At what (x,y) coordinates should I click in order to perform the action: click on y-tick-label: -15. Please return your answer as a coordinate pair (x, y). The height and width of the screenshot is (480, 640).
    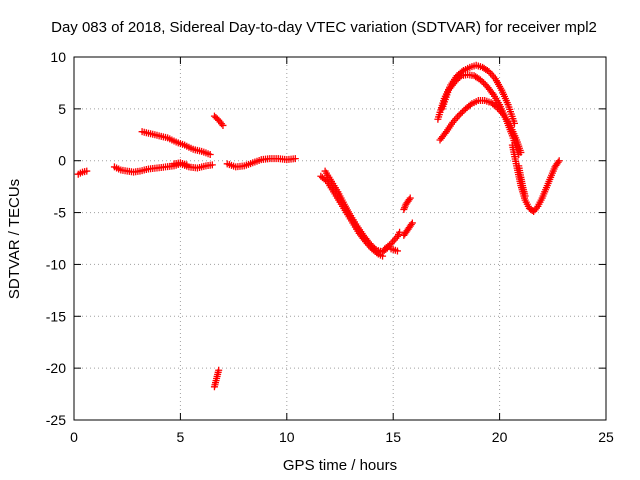
    Looking at the image, I should click on (56, 316).